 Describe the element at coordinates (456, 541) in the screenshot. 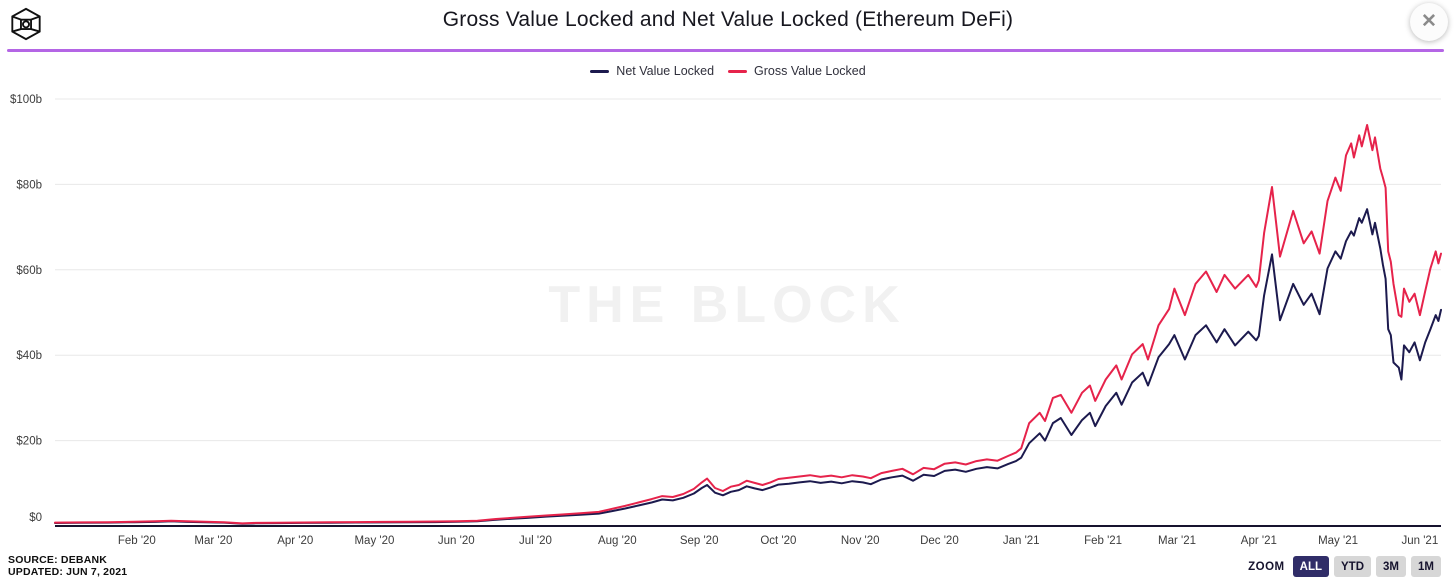

I see `svg-text: Jun '20` at that location.